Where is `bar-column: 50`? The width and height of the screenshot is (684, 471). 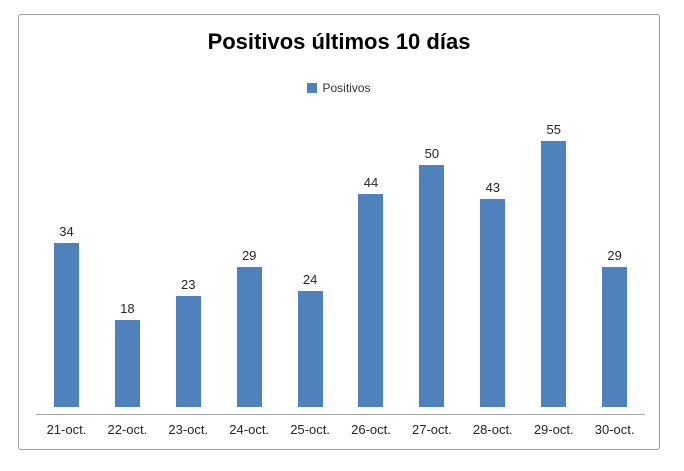
bar-column: 50 is located at coordinates (431, 262).